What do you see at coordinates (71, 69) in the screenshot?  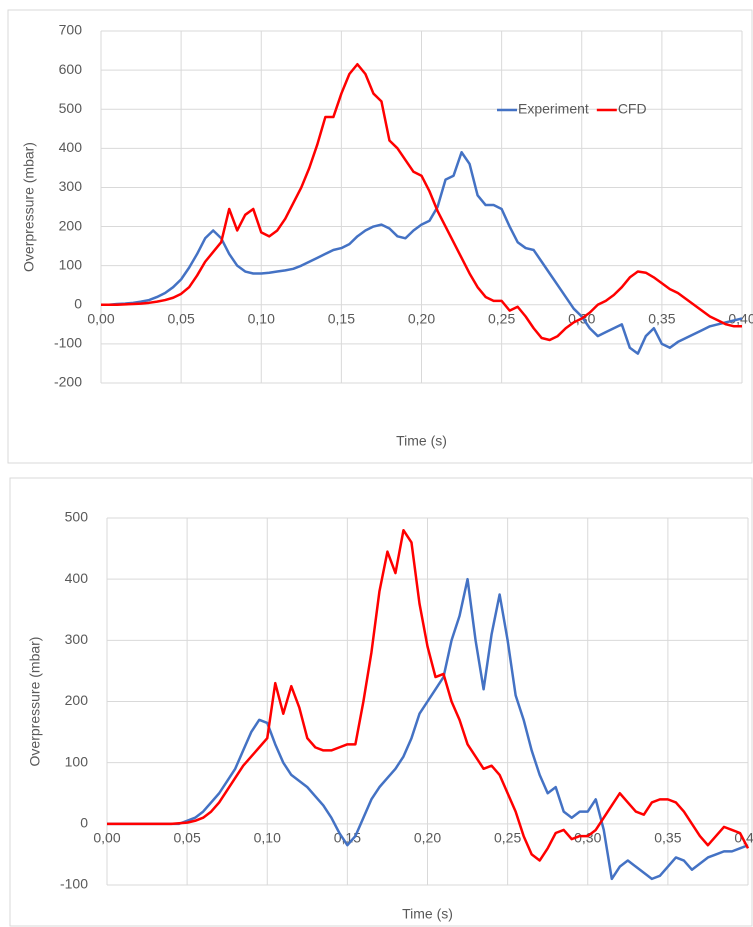 I see `y-tick-label: 600` at bounding box center [71, 69].